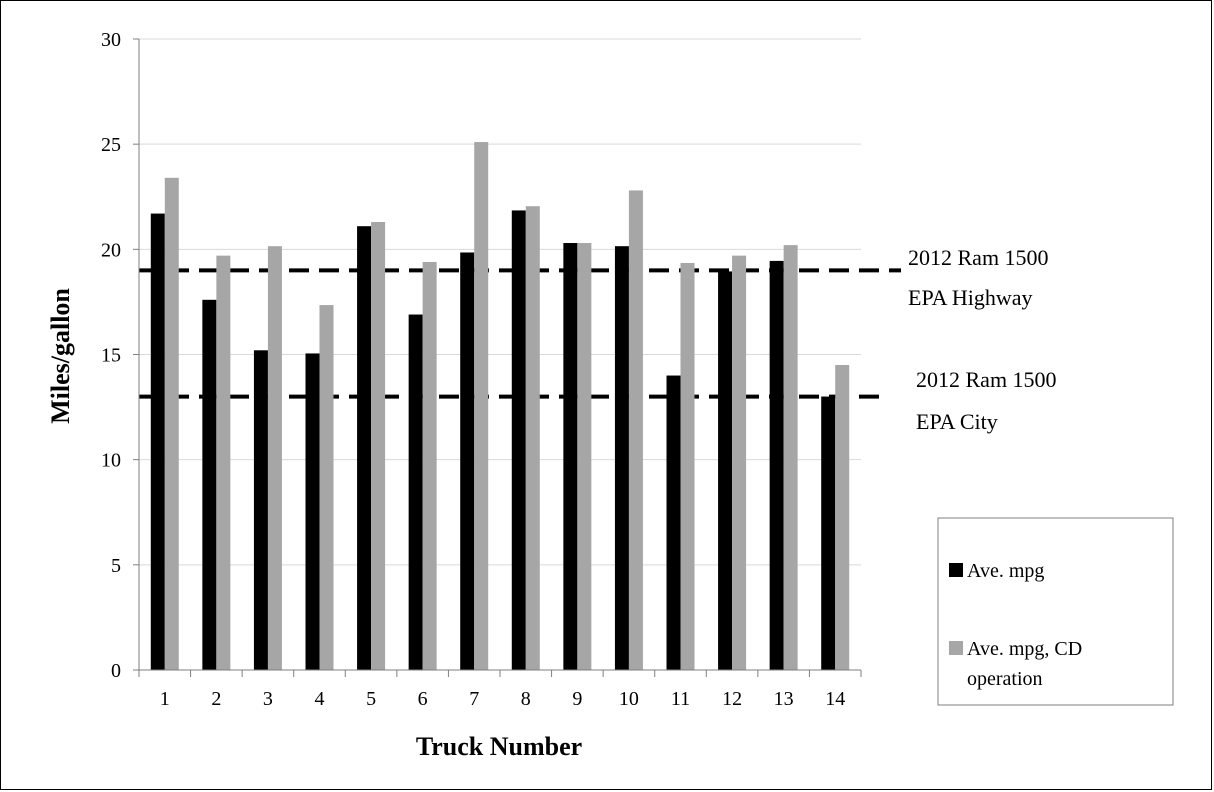  What do you see at coordinates (111, 461) in the screenshot?
I see `y-tick-label: 10` at bounding box center [111, 461].